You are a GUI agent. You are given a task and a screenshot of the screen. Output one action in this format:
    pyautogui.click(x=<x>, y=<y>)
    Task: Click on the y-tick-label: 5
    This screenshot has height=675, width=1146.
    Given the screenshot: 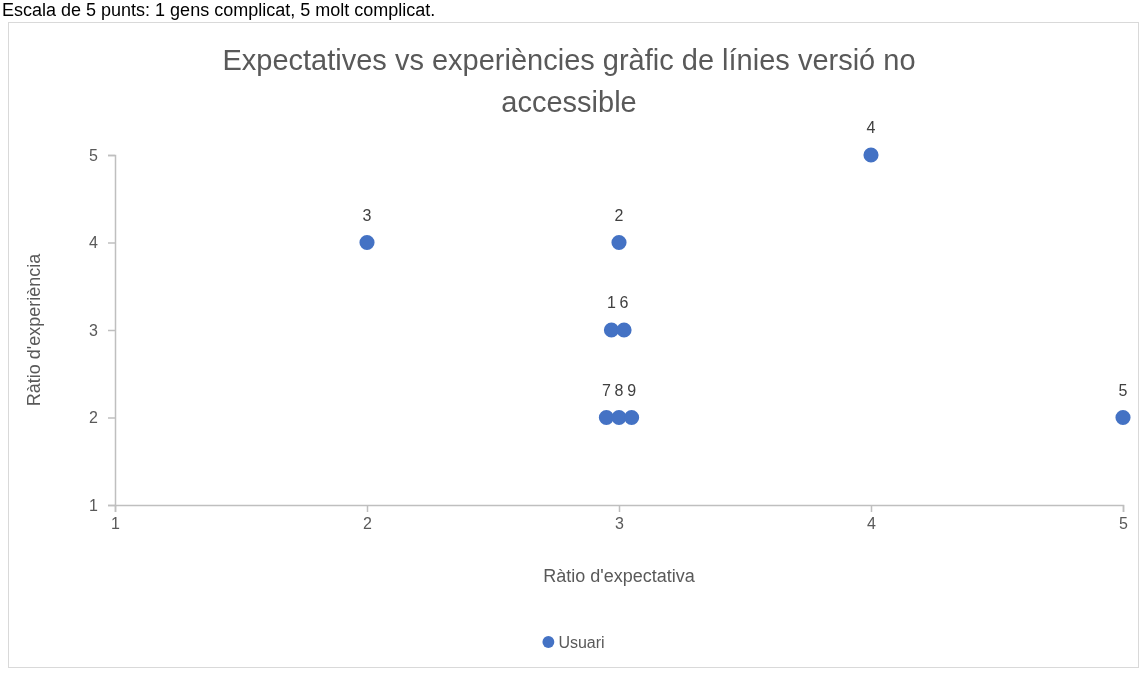 What is the action you would take?
    pyautogui.click(x=94, y=155)
    